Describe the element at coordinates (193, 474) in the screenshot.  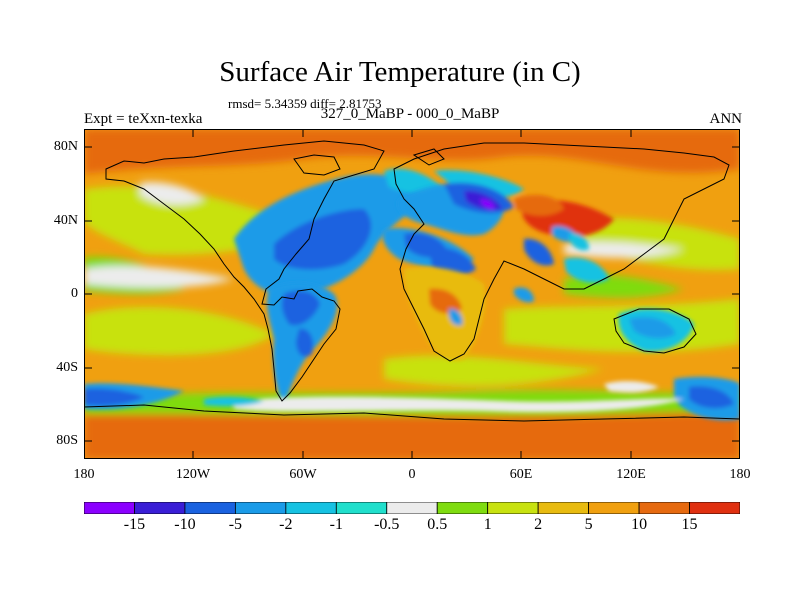
I see `lon-tick-120w: 120W` at that location.